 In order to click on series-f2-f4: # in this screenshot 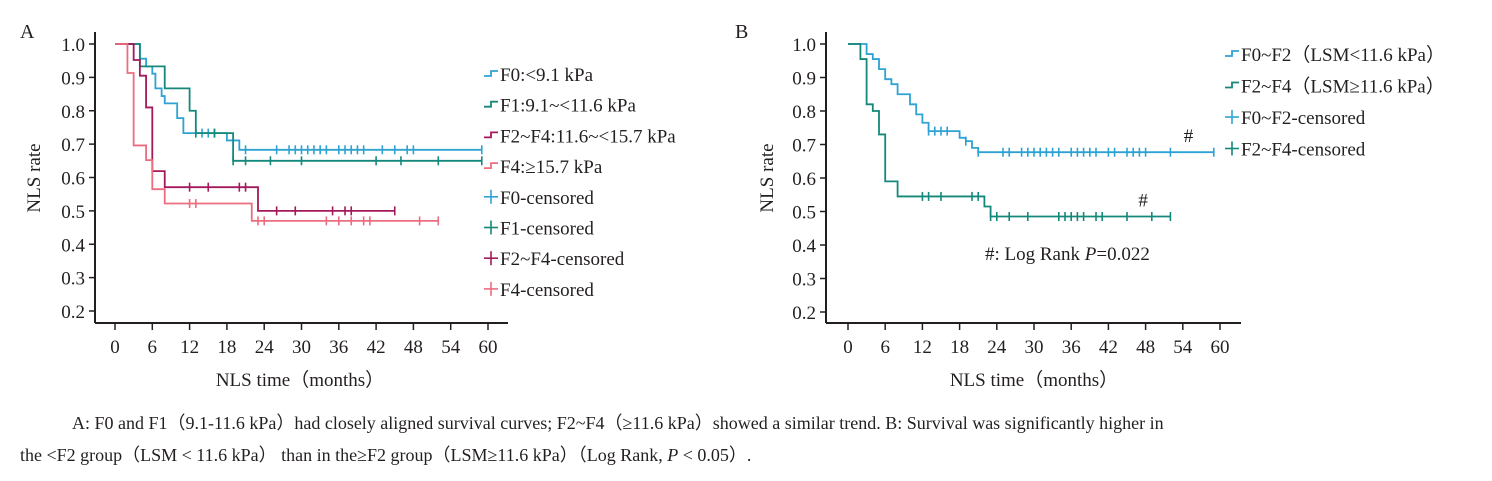, I will do `click(1010, 132)`.